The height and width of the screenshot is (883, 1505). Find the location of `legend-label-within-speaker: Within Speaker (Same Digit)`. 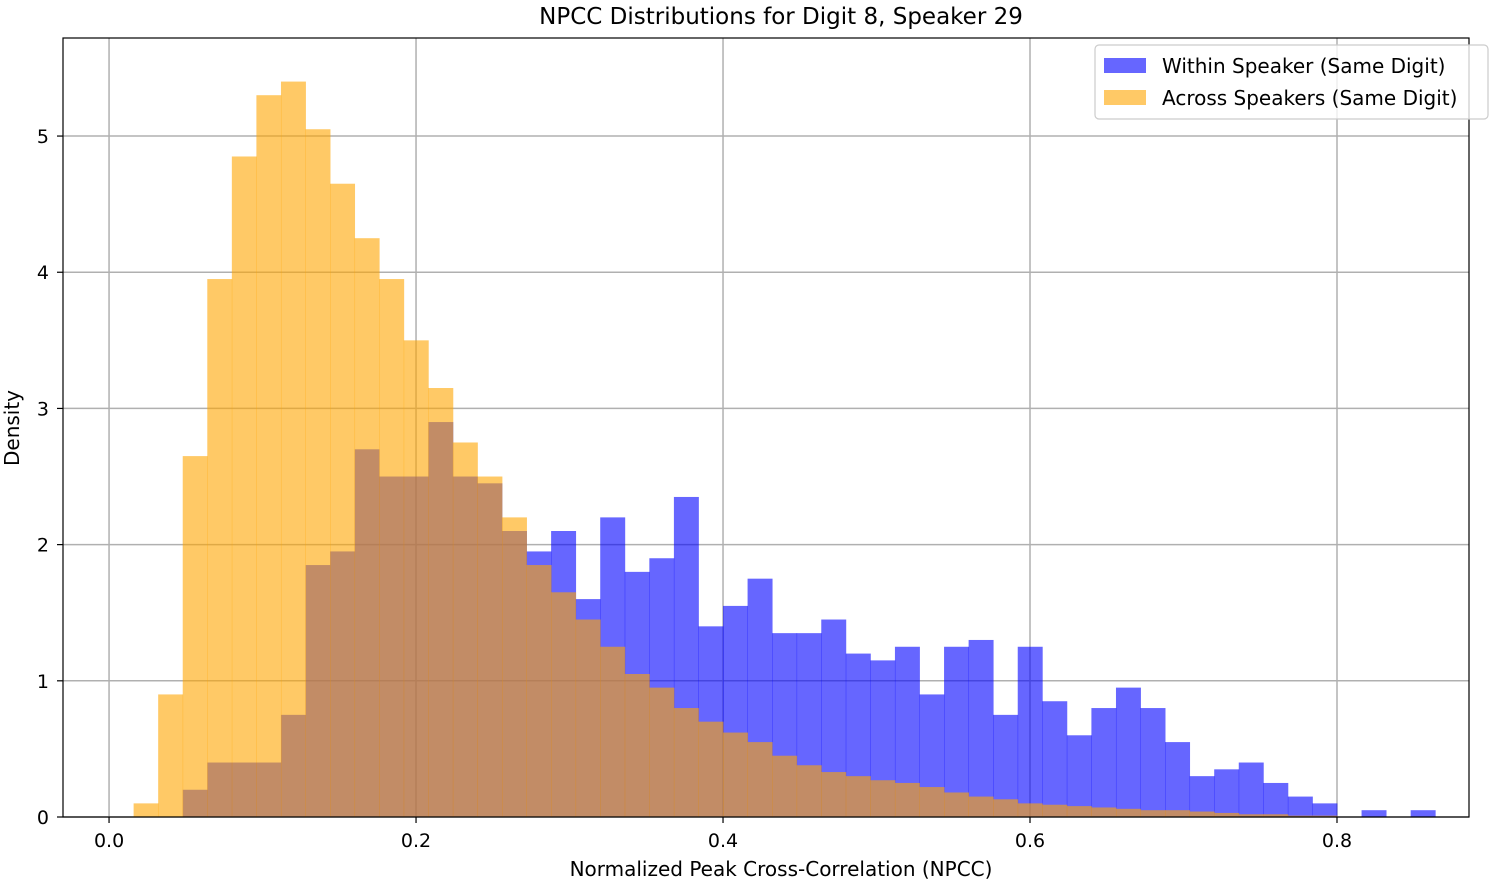

legend-label-within-speaker: Within Speaker (Same Digit) is located at coordinates (1303, 66).